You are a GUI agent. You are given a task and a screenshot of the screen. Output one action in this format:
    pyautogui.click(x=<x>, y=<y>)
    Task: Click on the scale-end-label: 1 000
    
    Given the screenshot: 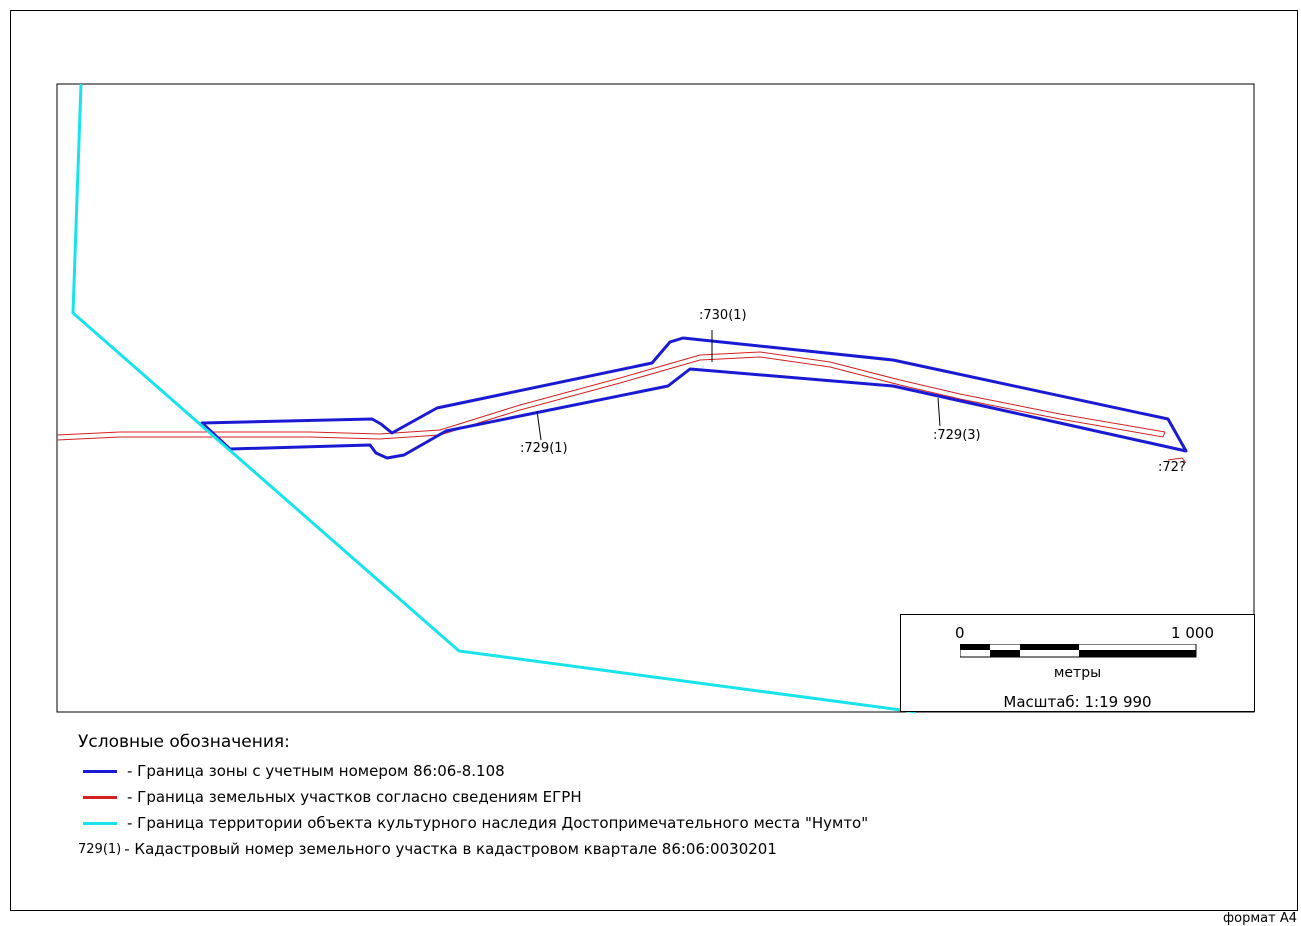 What is the action you would take?
    pyautogui.click(x=1192, y=633)
    